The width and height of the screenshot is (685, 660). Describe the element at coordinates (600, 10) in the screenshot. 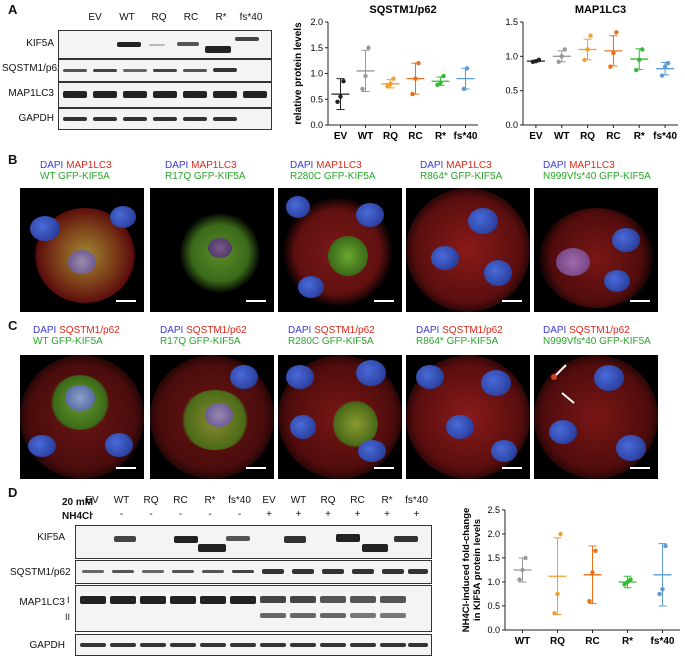

I see `chart-title: MAP1LC3` at that location.